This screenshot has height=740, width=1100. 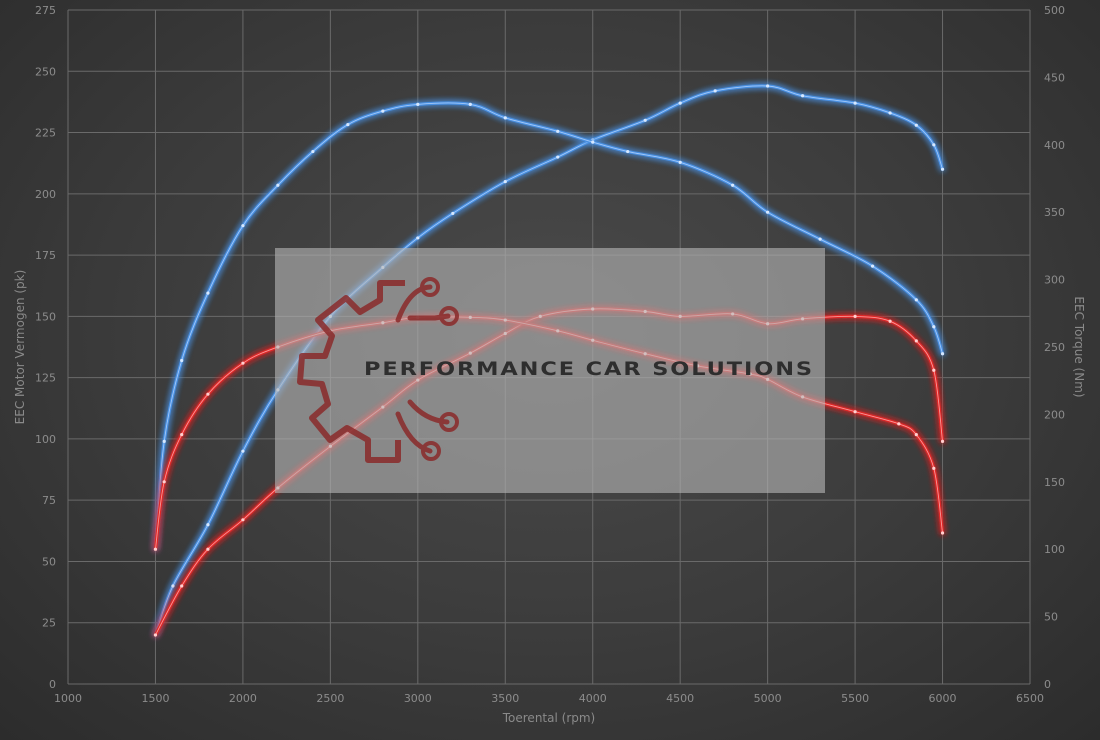 I want to click on y-right-tick-label: 250, so click(x=1054, y=347).